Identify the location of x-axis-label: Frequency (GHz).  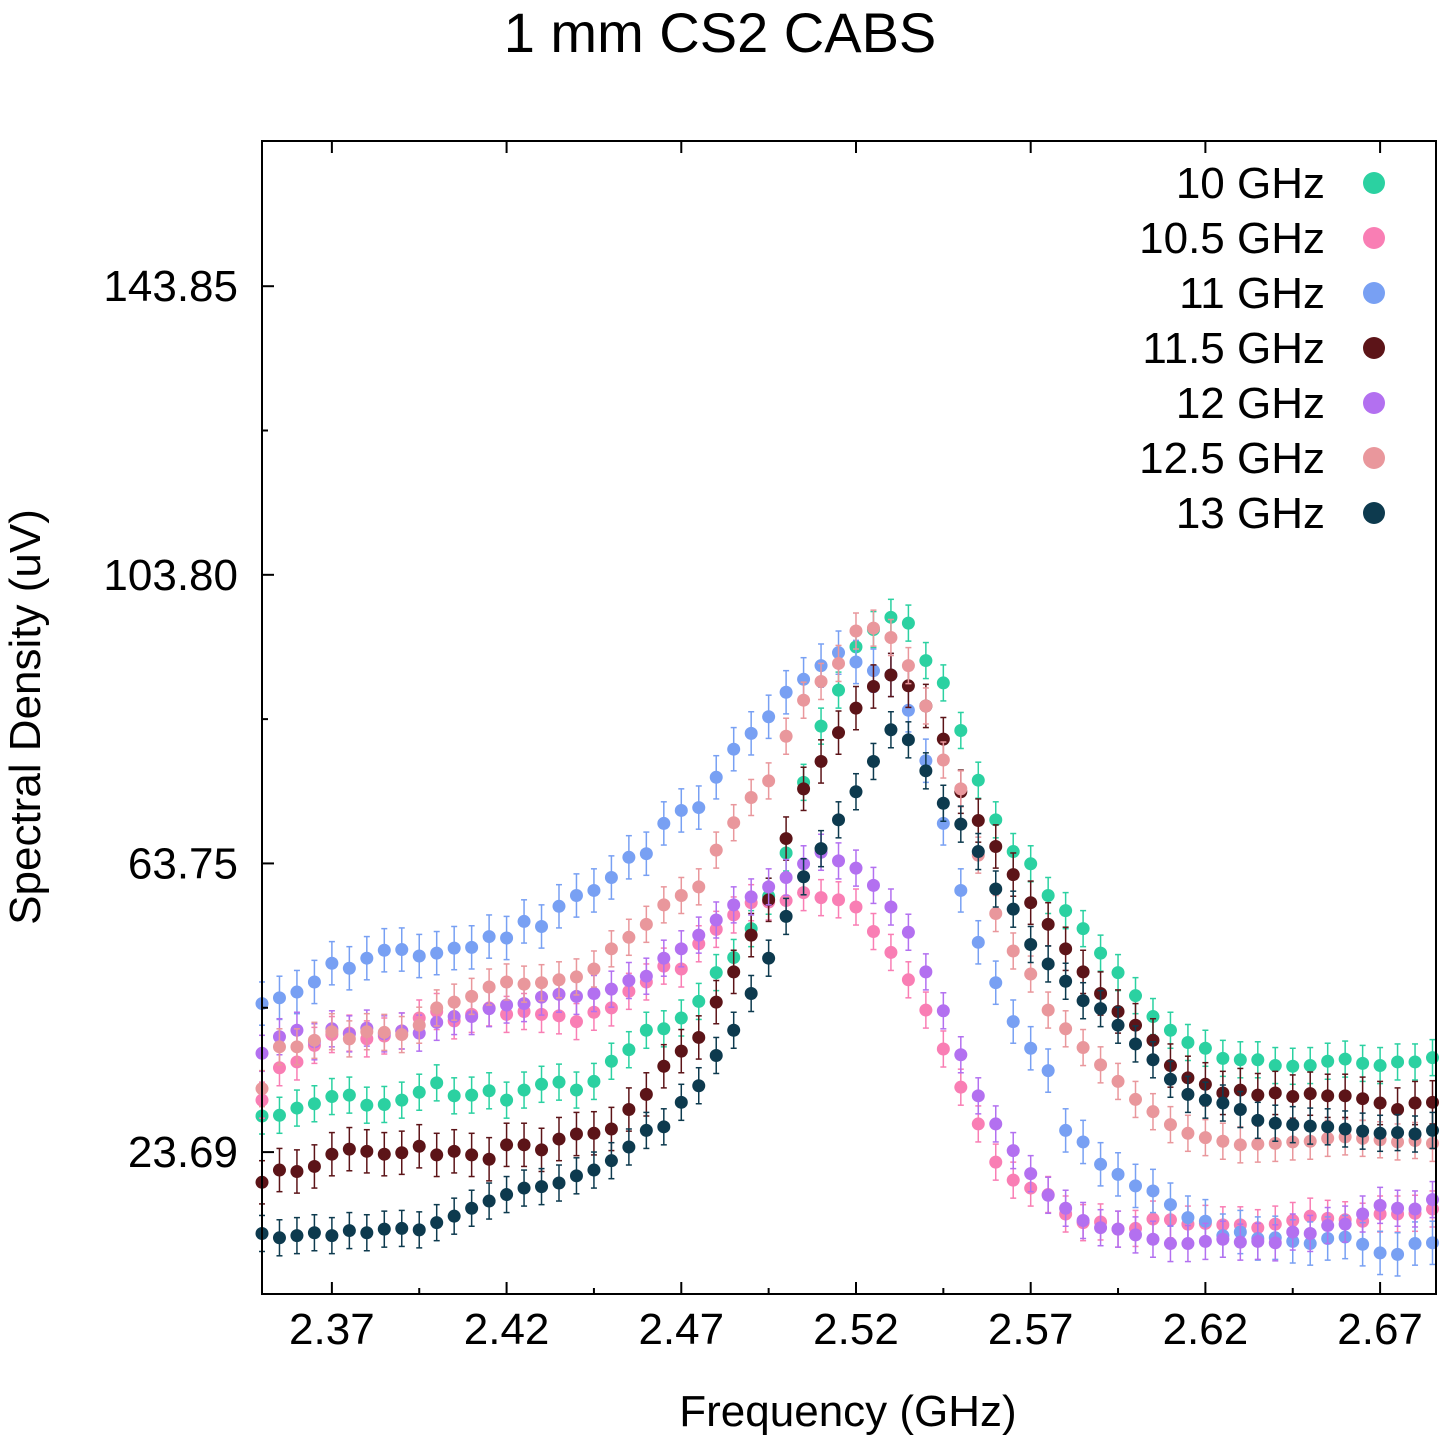
(847, 1411).